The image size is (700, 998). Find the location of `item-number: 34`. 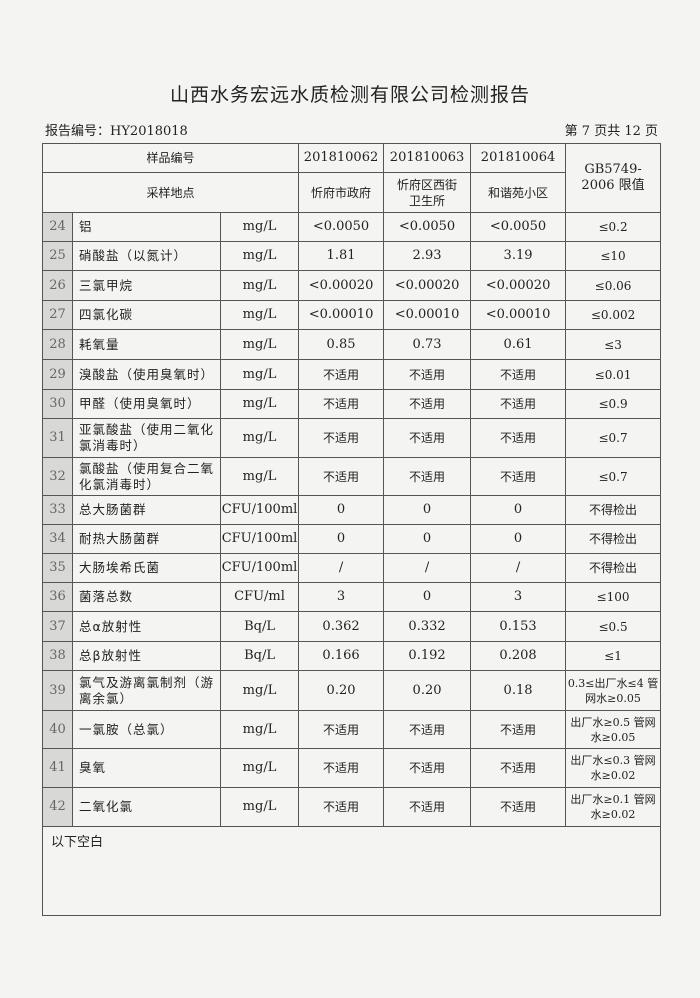

item-number: 34 is located at coordinates (57, 539).